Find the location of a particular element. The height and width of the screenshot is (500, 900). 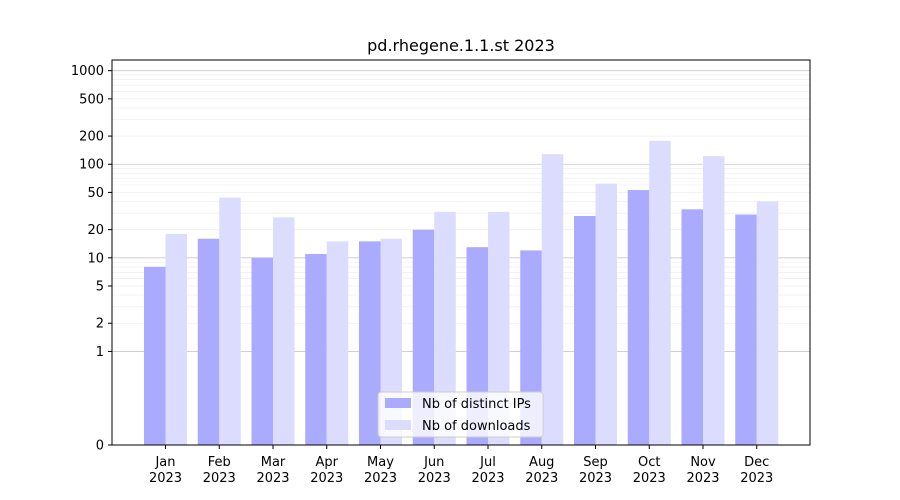

bar-distinct-ips-feb is located at coordinates (208, 341).